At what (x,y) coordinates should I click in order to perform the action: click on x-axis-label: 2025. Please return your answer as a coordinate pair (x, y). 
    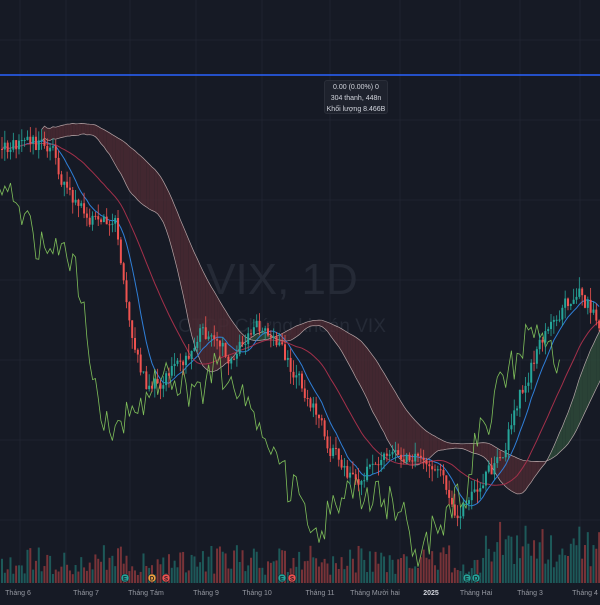
    Looking at the image, I should click on (431, 593).